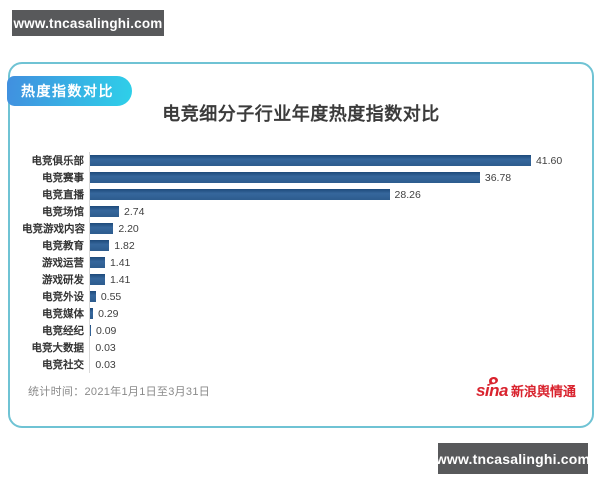  Describe the element at coordinates (124, 245) in the screenshot. I see `bar-value-label: 1.82` at that location.